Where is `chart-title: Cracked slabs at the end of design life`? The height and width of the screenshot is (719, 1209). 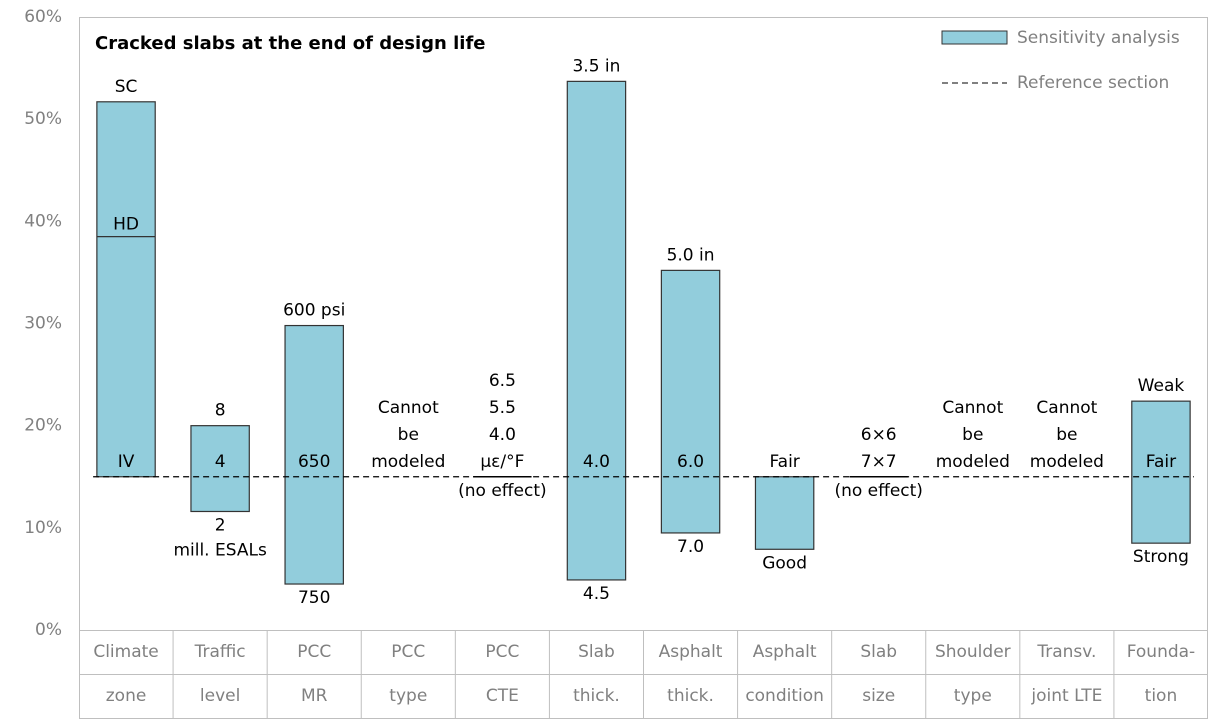 chart-title: Cracked slabs at the end of design life is located at coordinates (290, 43).